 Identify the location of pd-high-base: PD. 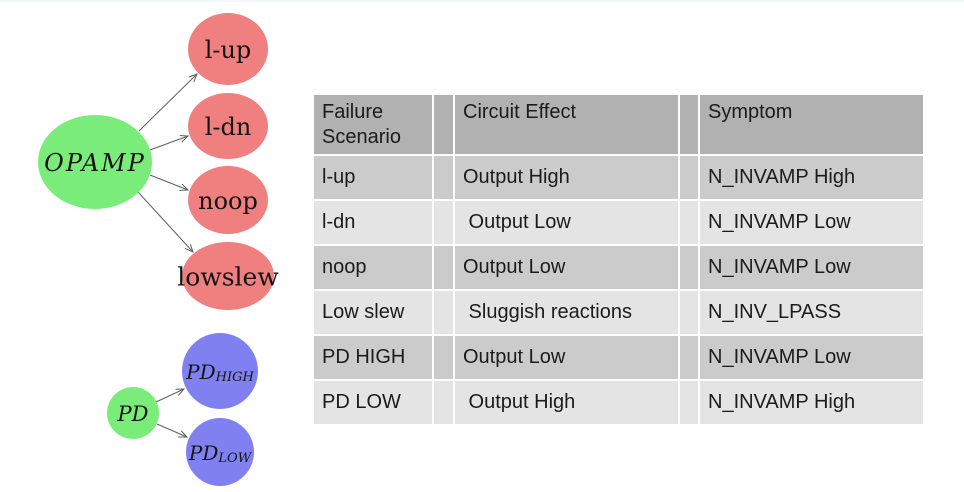
(200, 372).